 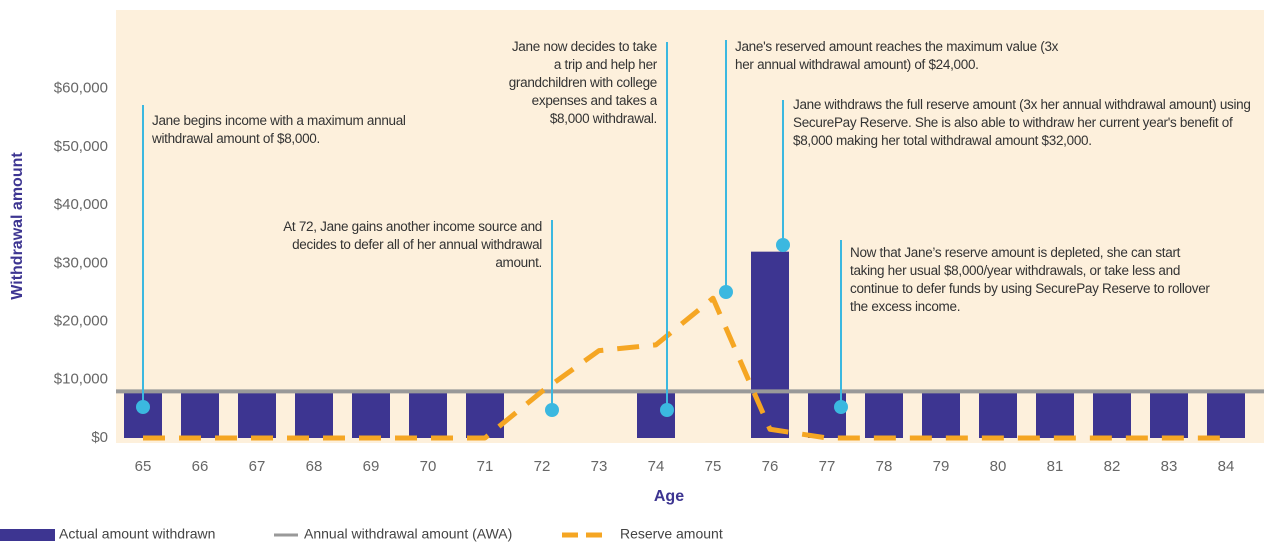 What do you see at coordinates (257, 466) in the screenshot?
I see `x-tick-label: 67` at bounding box center [257, 466].